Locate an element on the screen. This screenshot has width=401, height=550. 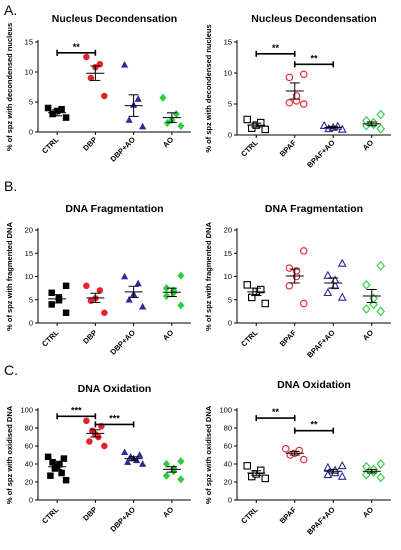
chart-title: Nucleus Decondensation is located at coordinates (114, 19).